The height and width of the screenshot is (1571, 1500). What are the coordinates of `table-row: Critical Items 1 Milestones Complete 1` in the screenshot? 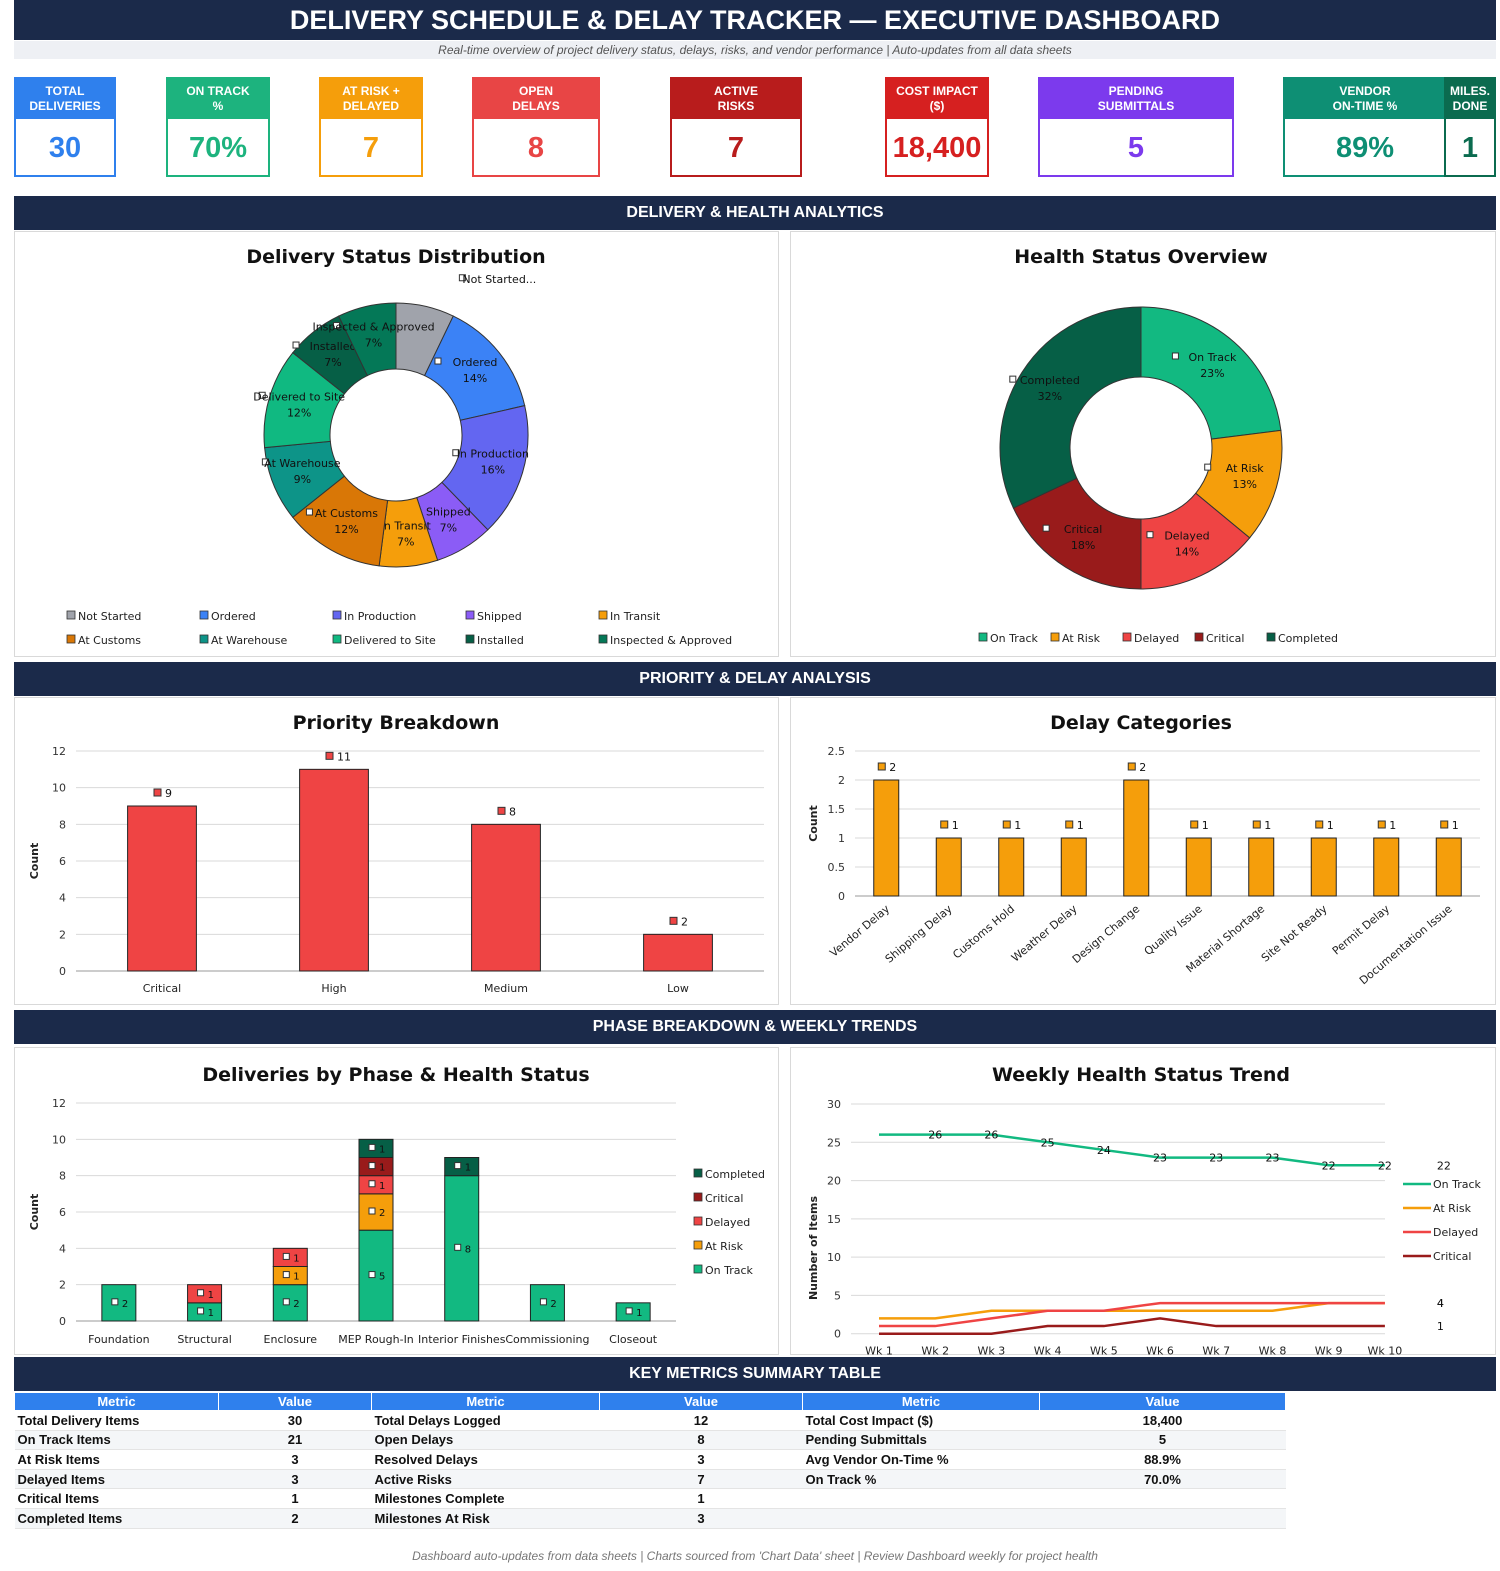 It's located at (650, 1498).